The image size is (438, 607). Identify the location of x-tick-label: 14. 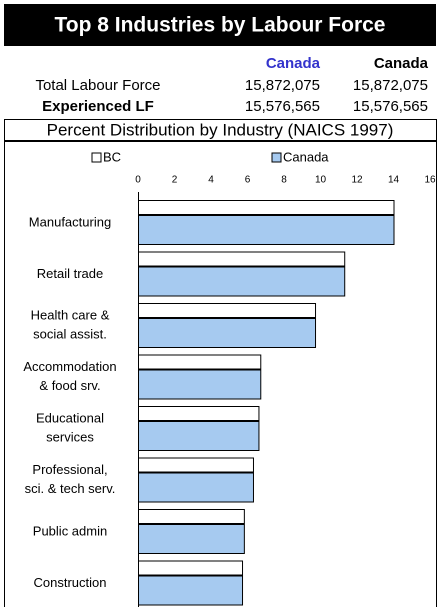
(394, 180).